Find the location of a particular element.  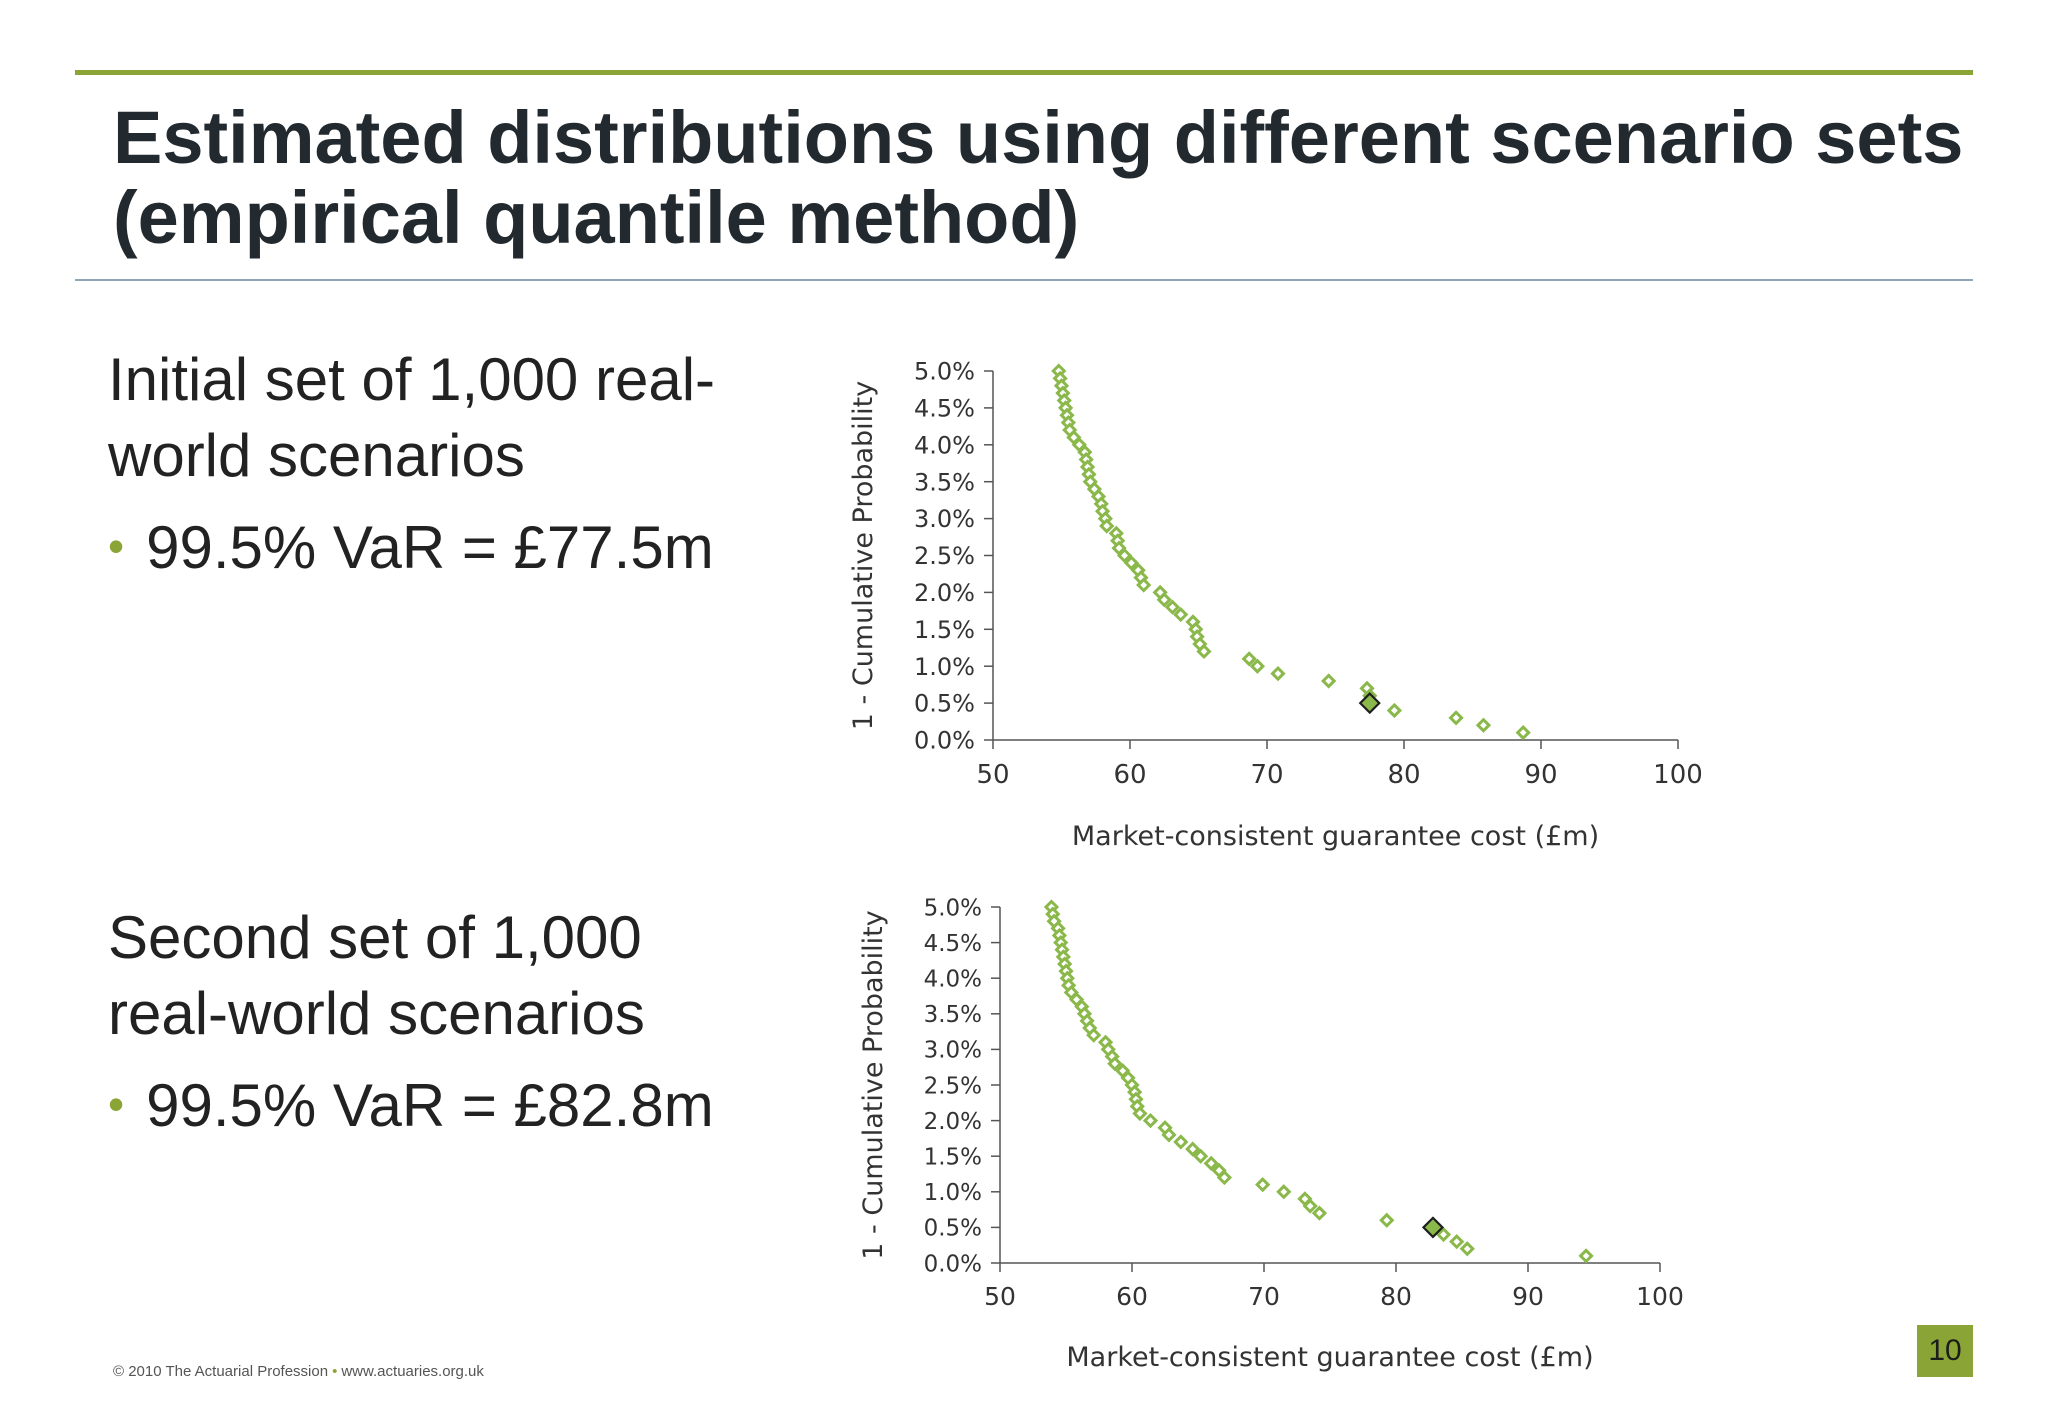

footer-website-link: www.actuaries.org.uk is located at coordinates (412, 1371).